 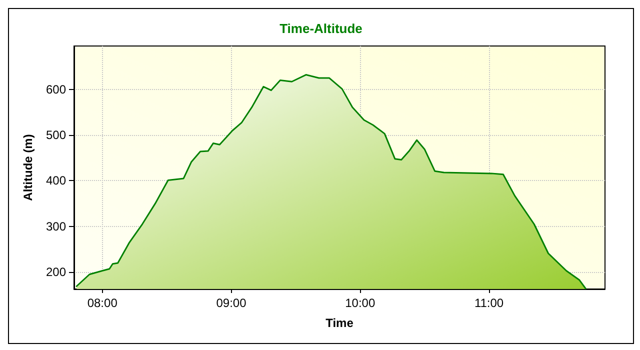 I want to click on chart-title: Time-Altitude, so click(x=321, y=28).